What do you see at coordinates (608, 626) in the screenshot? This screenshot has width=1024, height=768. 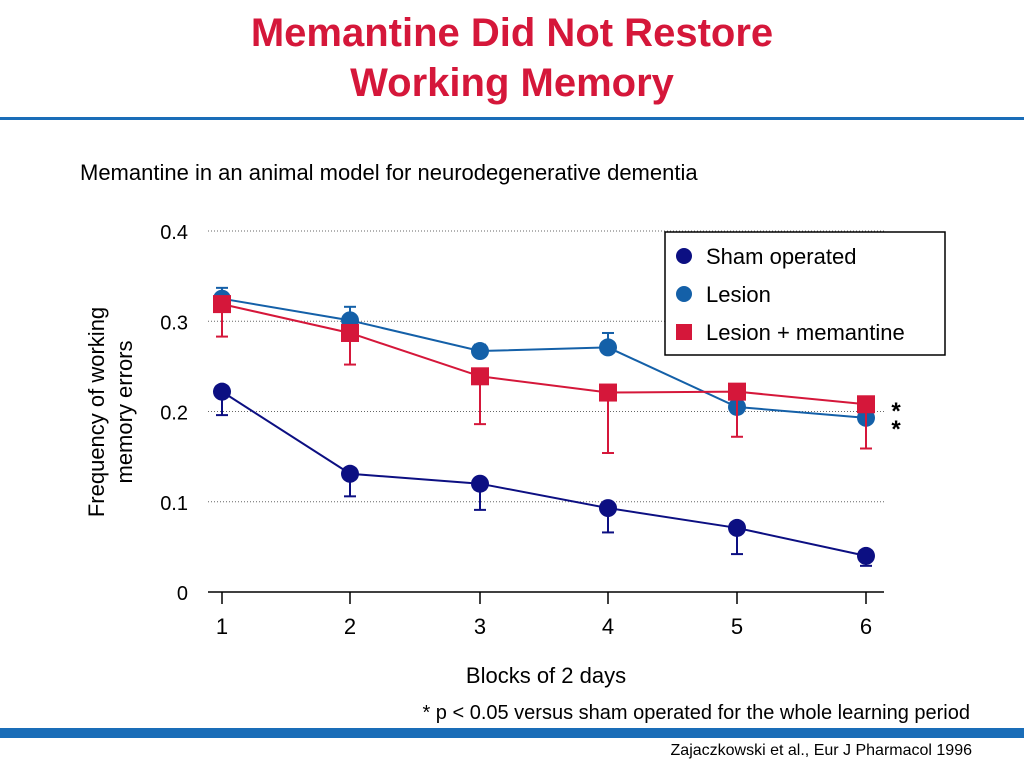 I see `x-tick-label: 4` at bounding box center [608, 626].